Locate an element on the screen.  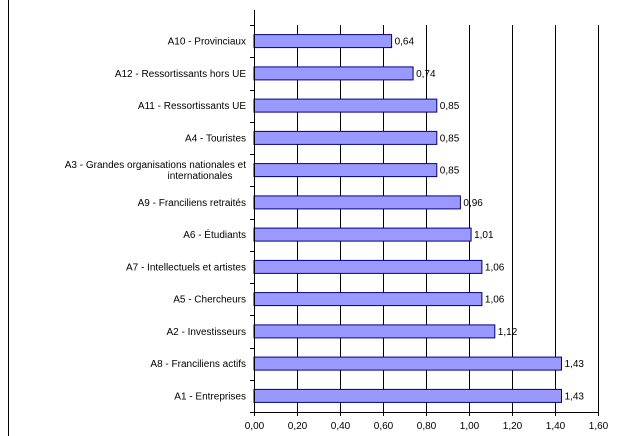
x-tick-label: 0,40 is located at coordinates (341, 426).